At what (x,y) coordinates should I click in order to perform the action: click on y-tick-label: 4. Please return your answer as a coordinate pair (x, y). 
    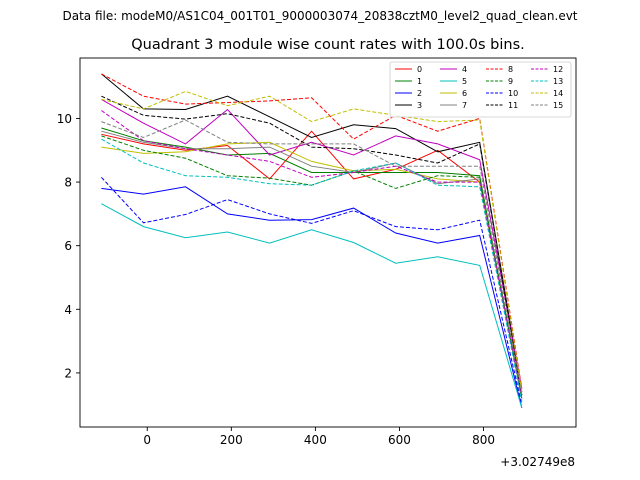
    Looking at the image, I should click on (68, 310).